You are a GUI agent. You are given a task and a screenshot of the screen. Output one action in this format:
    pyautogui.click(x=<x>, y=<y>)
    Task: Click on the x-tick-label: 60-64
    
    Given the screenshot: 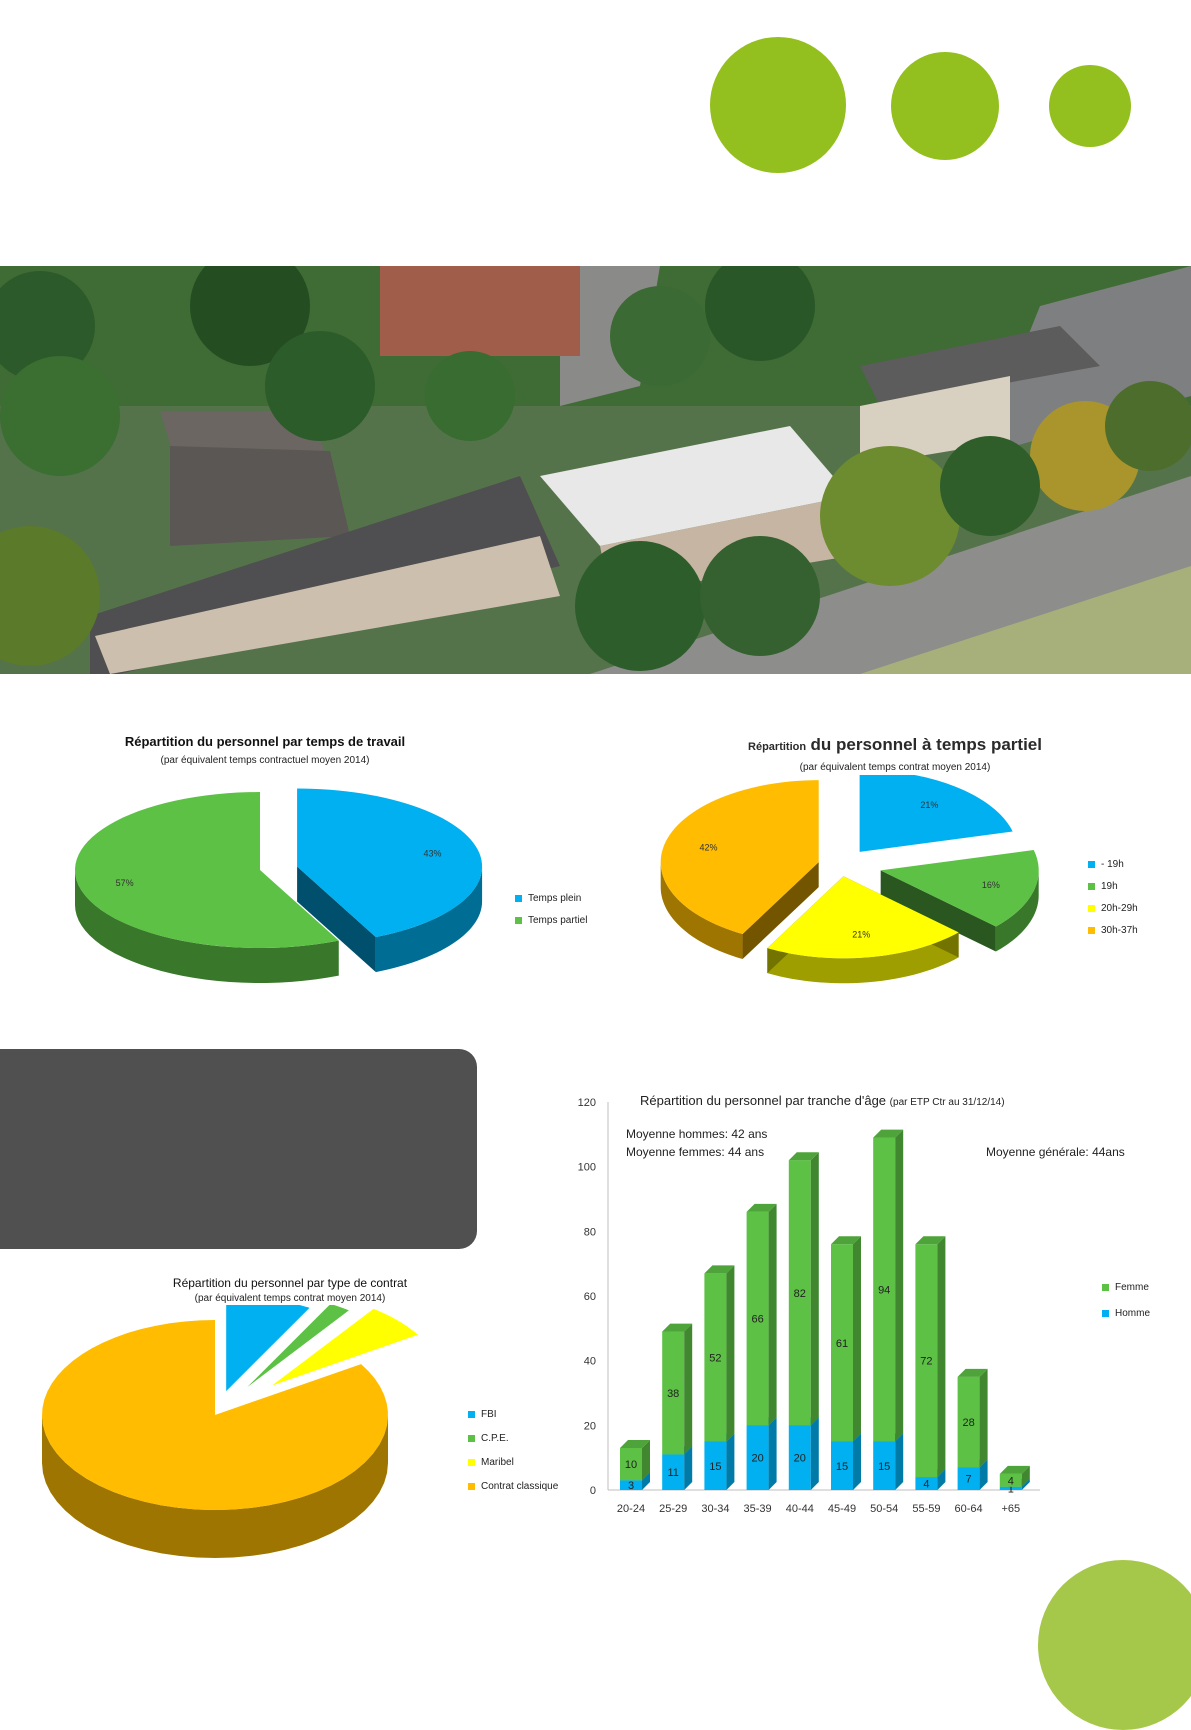 What is the action you would take?
    pyautogui.click(x=969, y=1509)
    